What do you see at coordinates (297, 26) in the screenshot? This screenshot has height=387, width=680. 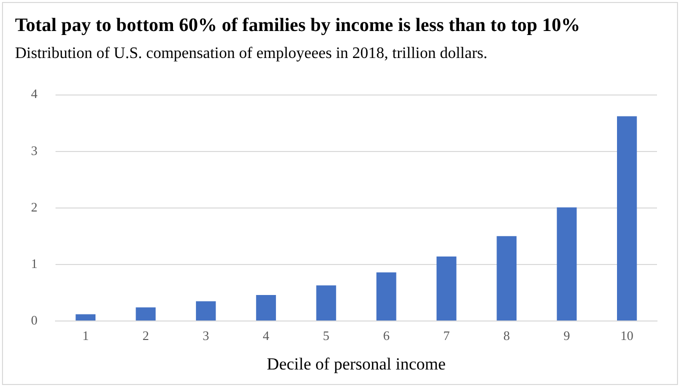 I see `chart-title: Total pay to bottom 60% of families by income is less than to top 10%` at bounding box center [297, 26].